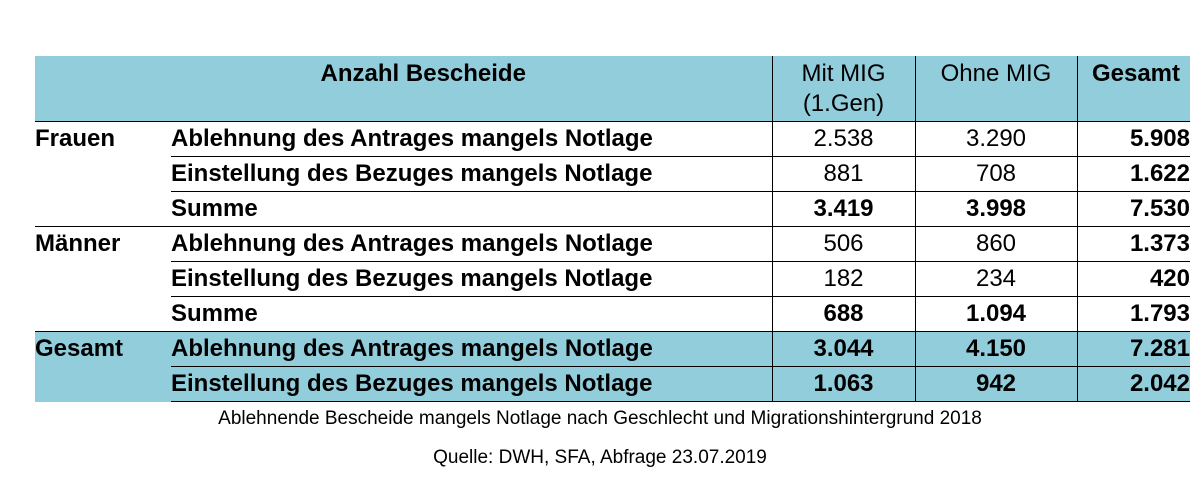 The height and width of the screenshot is (497, 1200). I want to click on cell-ohne: 3.290, so click(995, 139).